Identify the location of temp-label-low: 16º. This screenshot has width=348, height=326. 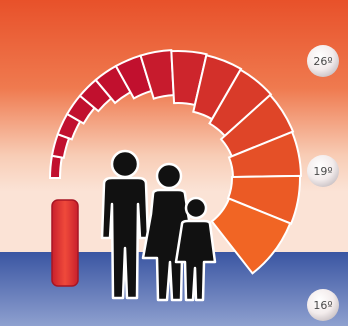
(322, 305).